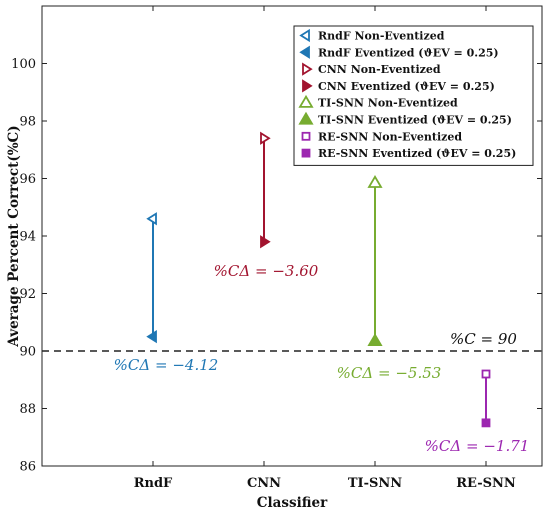 This screenshot has height=514, width=550. I want to click on y-tick-label: 86, so click(27, 467).